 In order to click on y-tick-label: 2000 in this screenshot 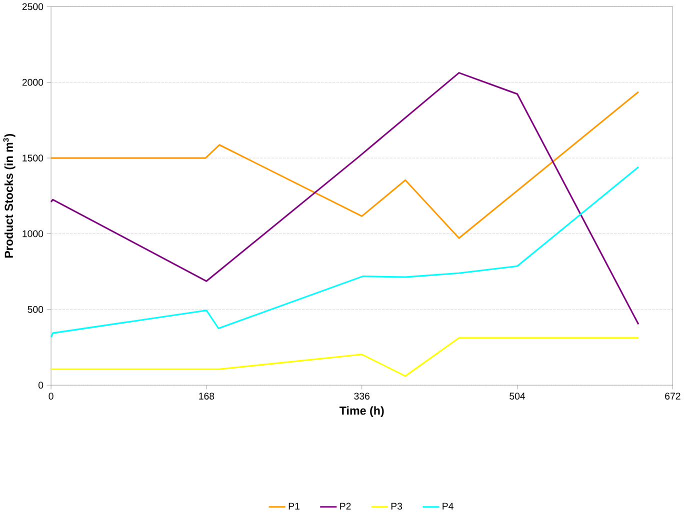, I will do `click(33, 82)`.